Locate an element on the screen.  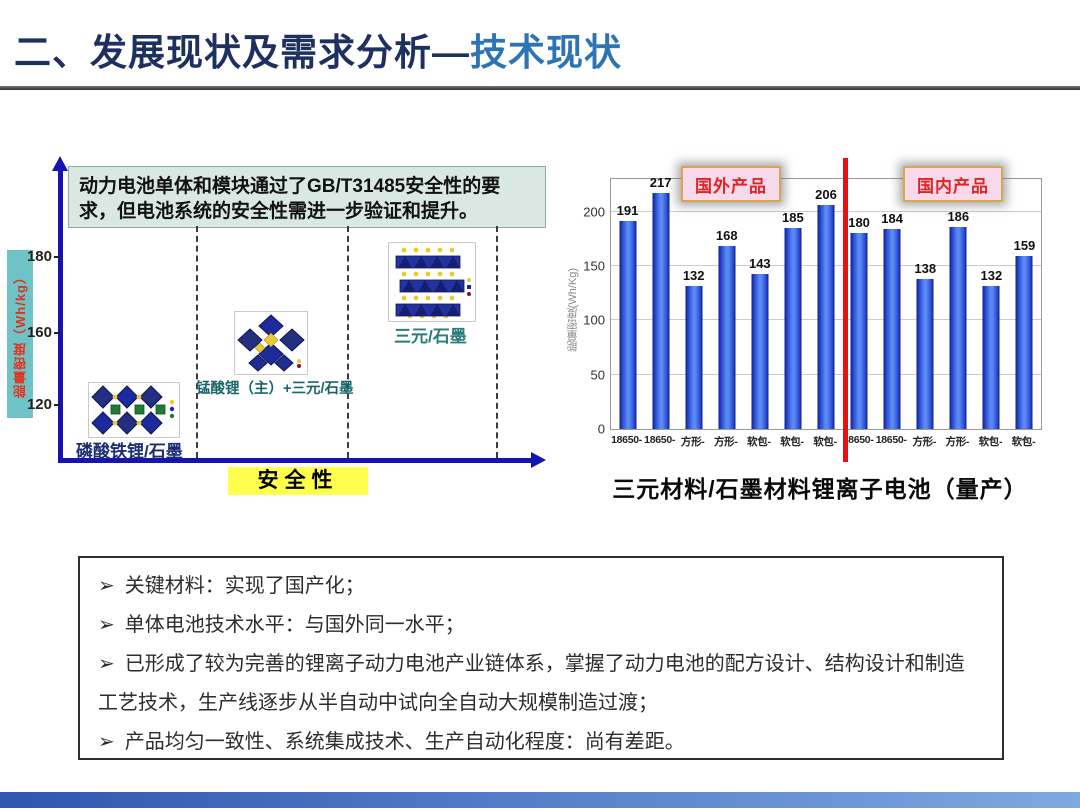
chart-y-tick-label: 200 is located at coordinates (594, 212).